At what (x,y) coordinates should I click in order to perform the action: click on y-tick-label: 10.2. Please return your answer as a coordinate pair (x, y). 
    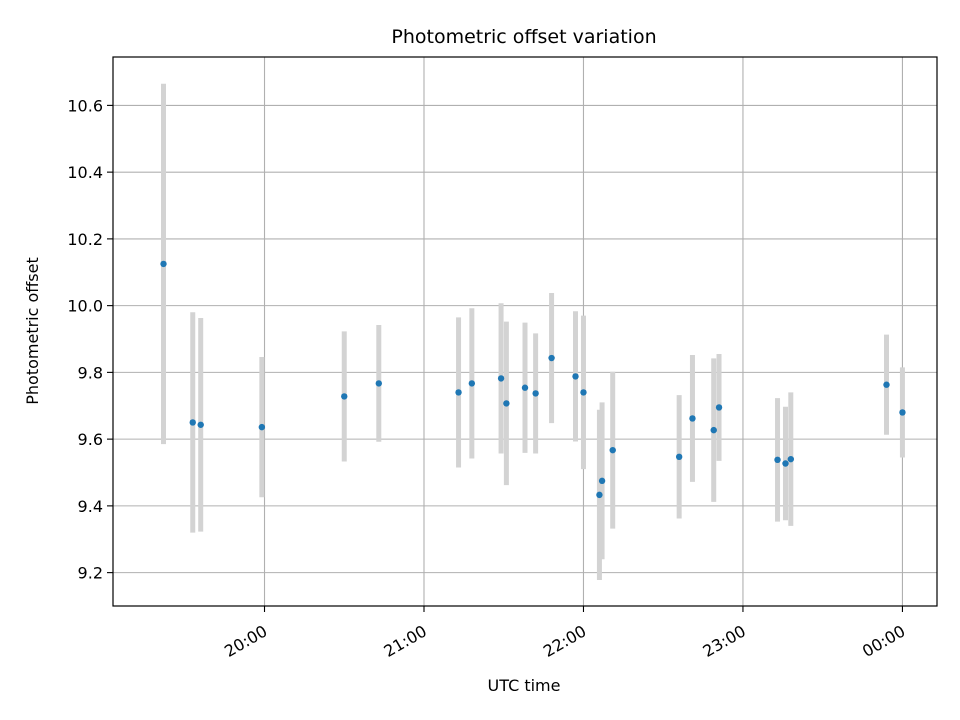
    Looking at the image, I should click on (85, 239).